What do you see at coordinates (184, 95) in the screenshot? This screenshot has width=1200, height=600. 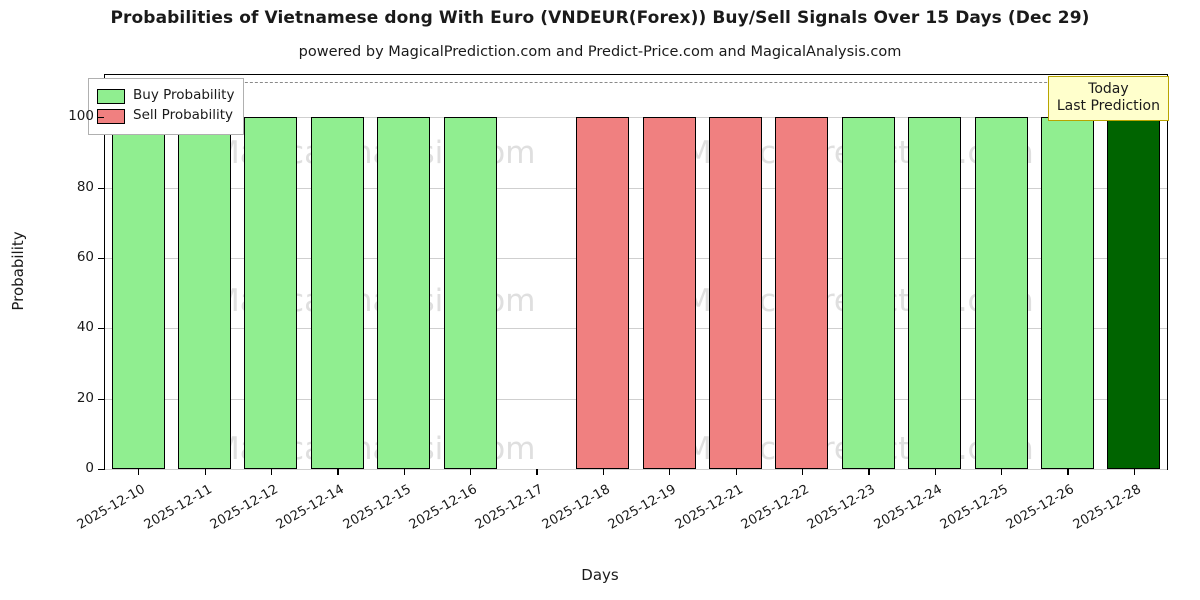 I see `legend-label-buy: Buy Probability` at bounding box center [184, 95].